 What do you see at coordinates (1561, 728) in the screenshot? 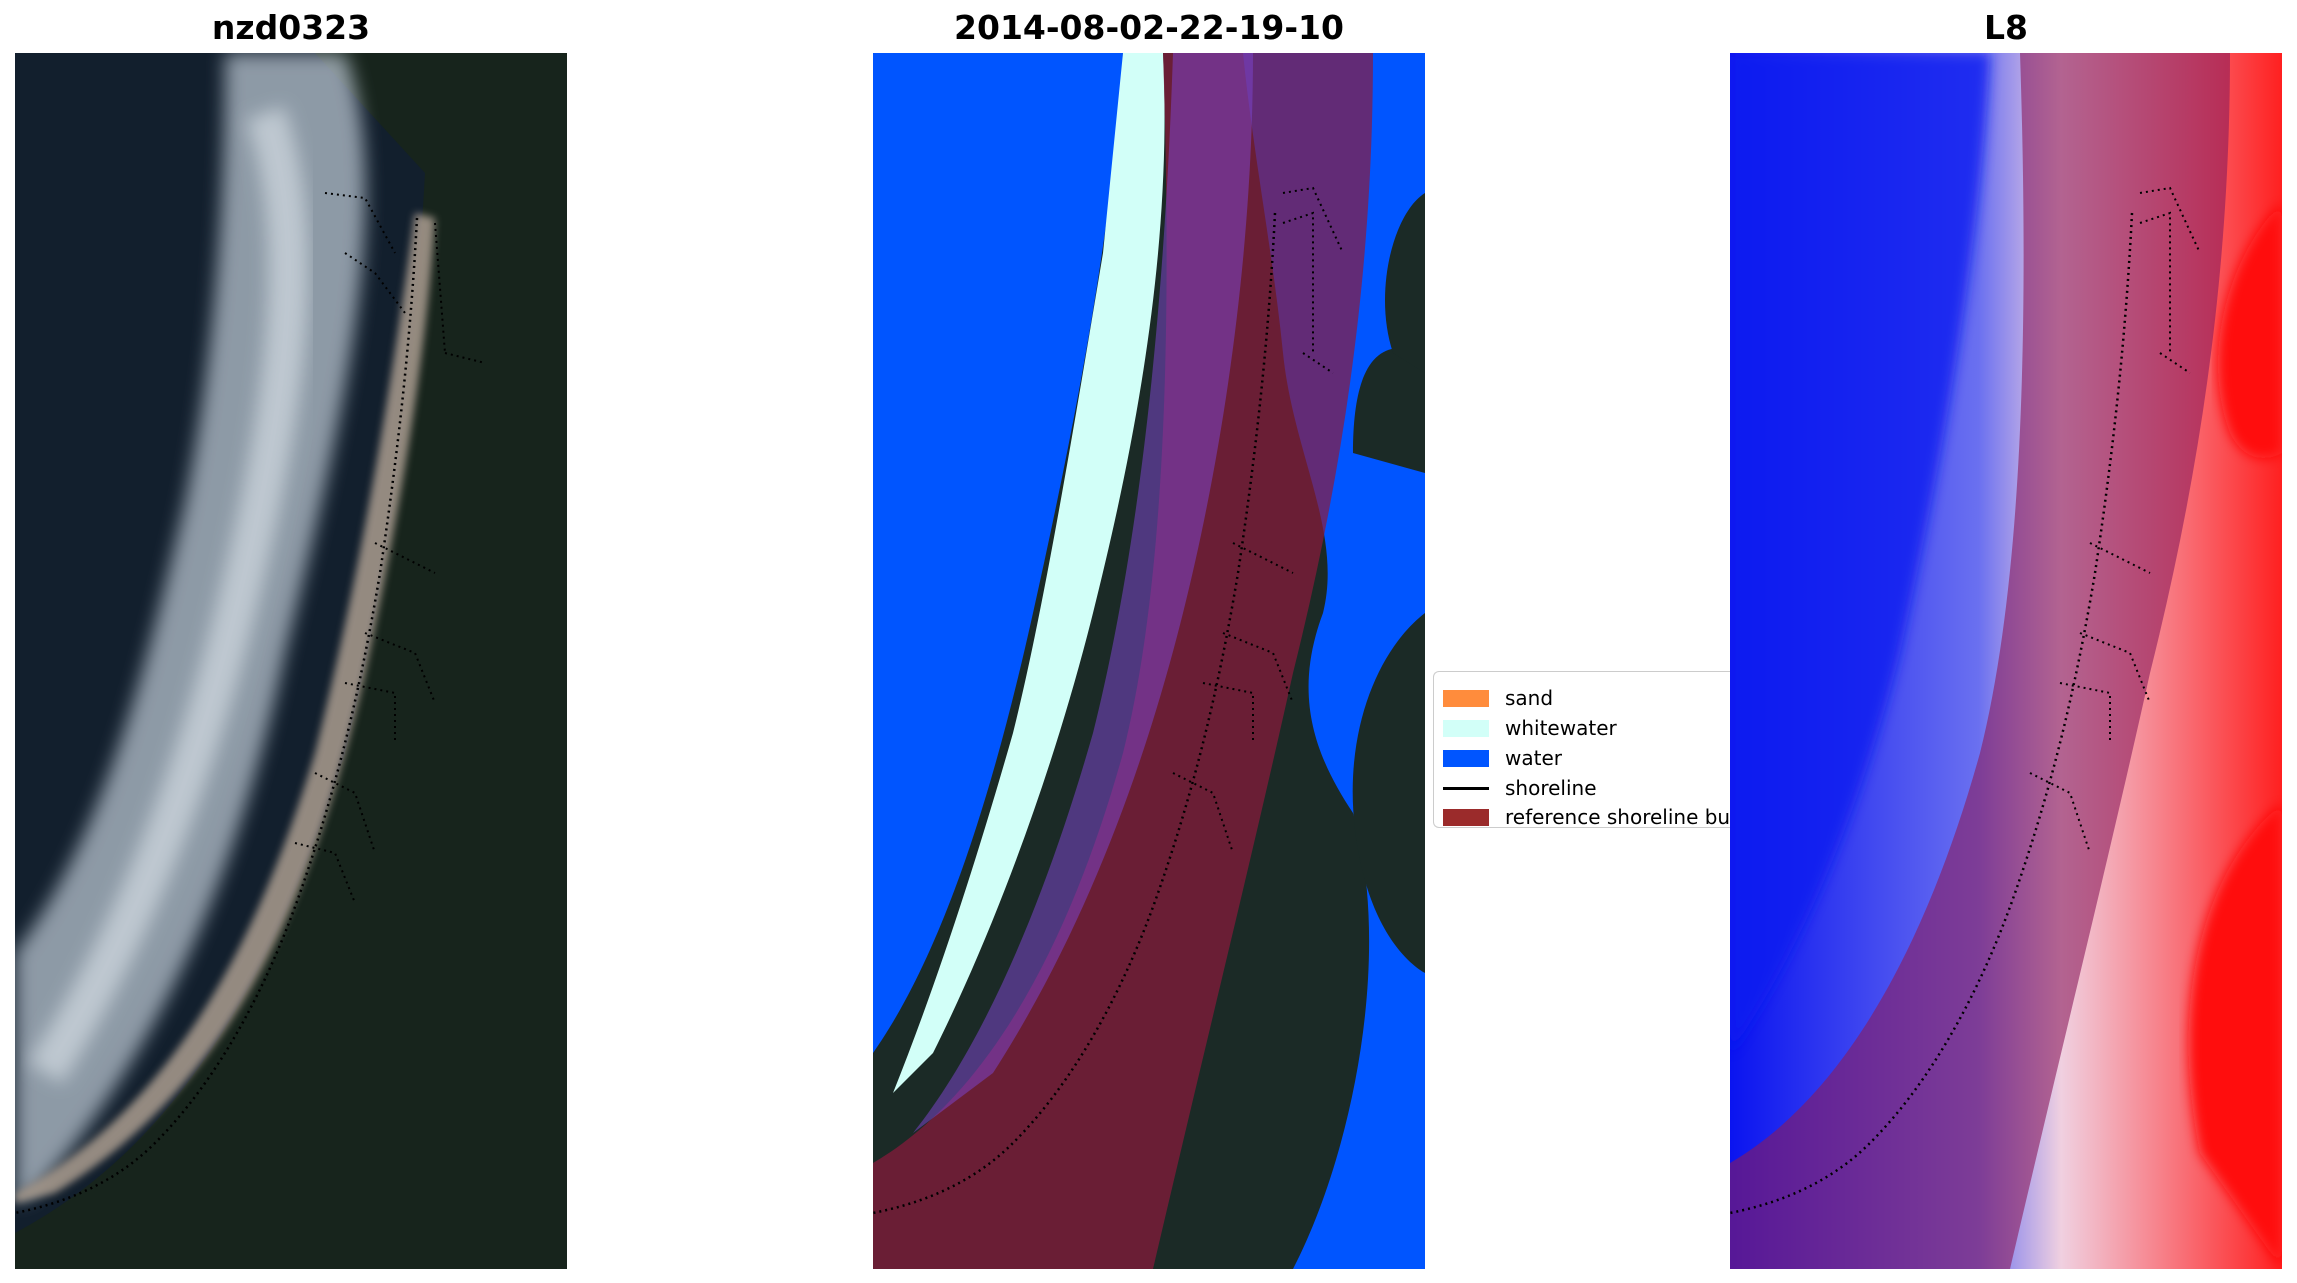
I see `legend-label-whitewater: whitewater` at bounding box center [1561, 728].